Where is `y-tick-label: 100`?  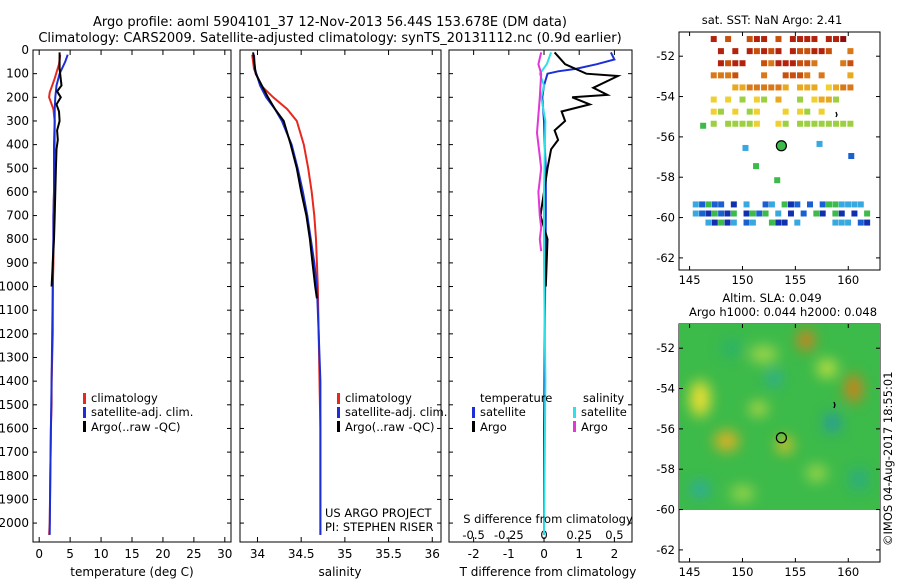 y-tick-label: 100 is located at coordinates (17, 74).